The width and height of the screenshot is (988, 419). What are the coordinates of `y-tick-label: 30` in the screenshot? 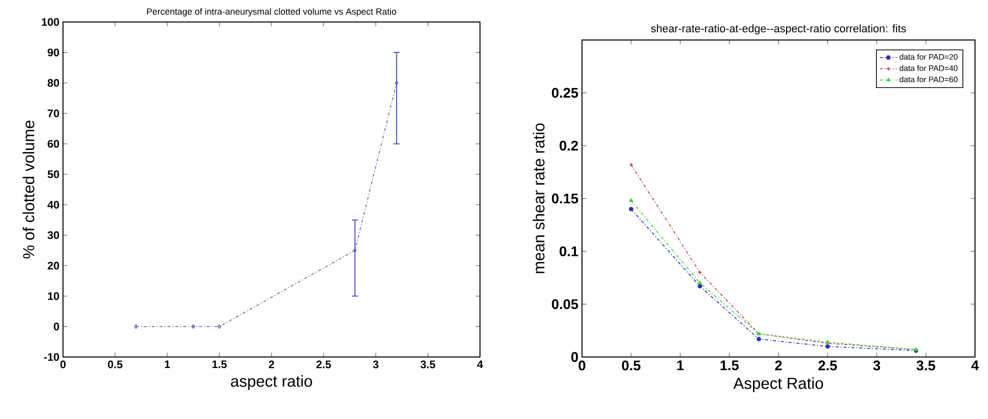 It's located at (54, 235).